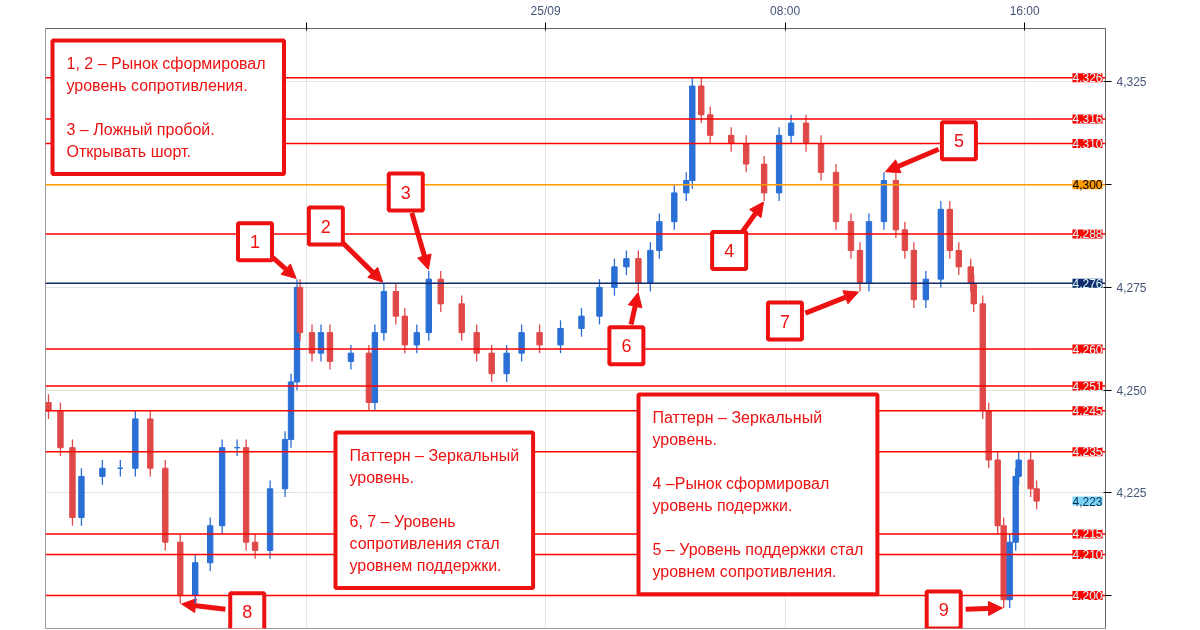  Describe the element at coordinates (545, 10) in the screenshot. I see `x-tick-label: 25/09` at that location.